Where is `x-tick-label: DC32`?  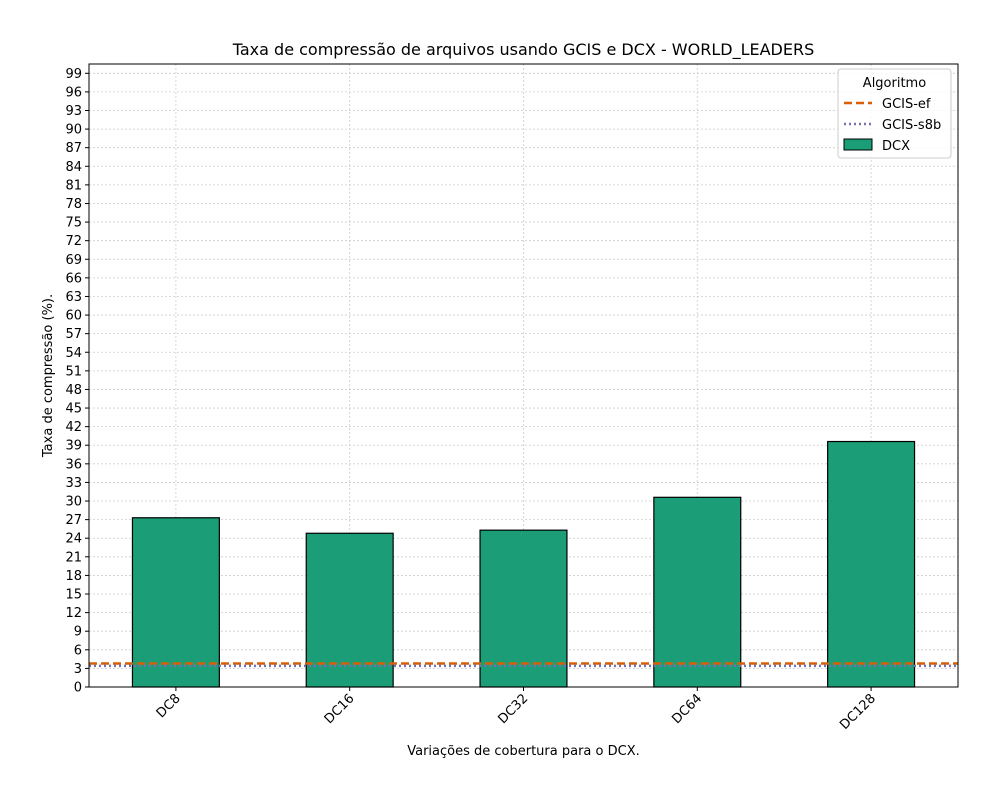 x-tick-label: DC32 is located at coordinates (514, 709).